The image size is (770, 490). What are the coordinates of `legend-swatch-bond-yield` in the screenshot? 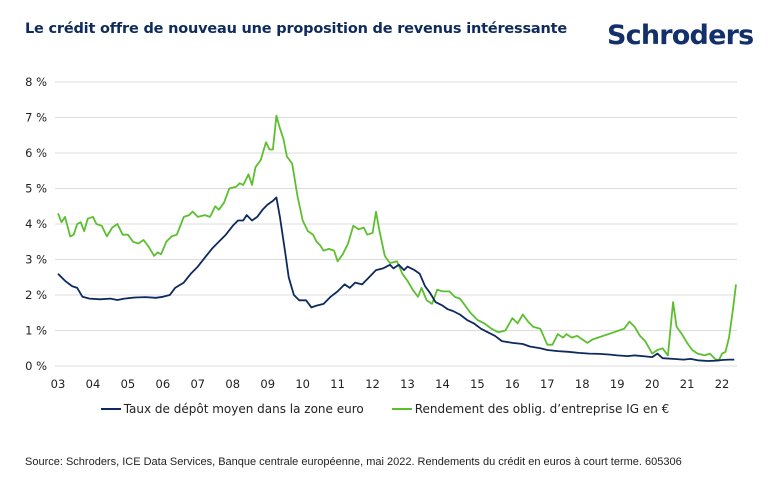 It's located at (401, 409).